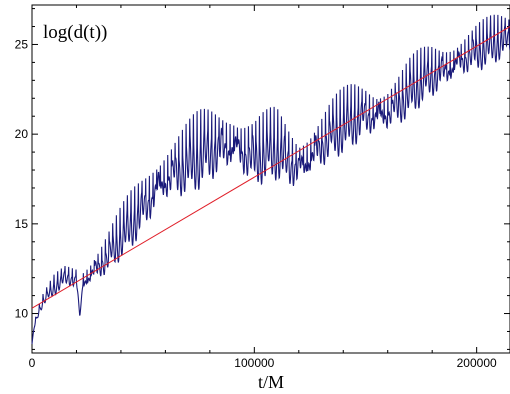  I want to click on x-tick-label: 100000, so click(254, 363).